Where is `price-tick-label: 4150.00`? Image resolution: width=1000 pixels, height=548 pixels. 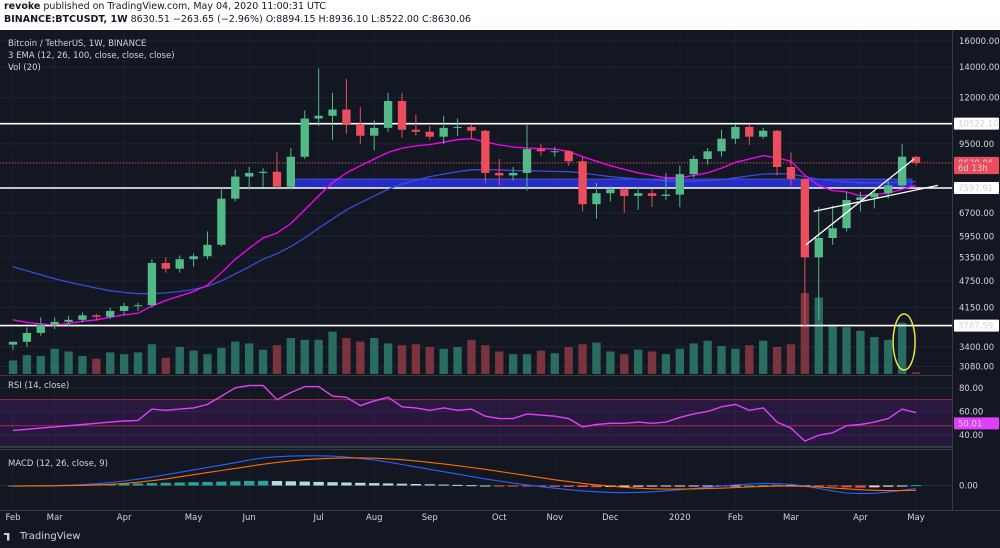 price-tick-label: 4150.00 is located at coordinates (976, 309).